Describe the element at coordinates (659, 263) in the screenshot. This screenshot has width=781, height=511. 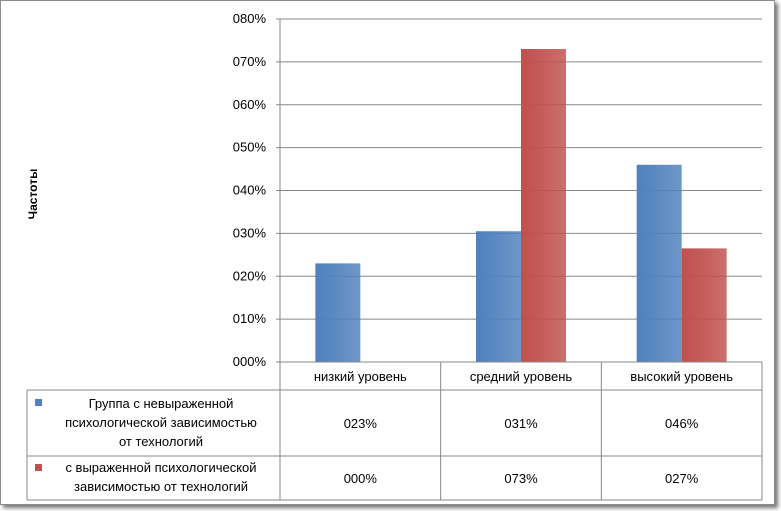
I see `bar-series-1-высокий-уровень` at that location.